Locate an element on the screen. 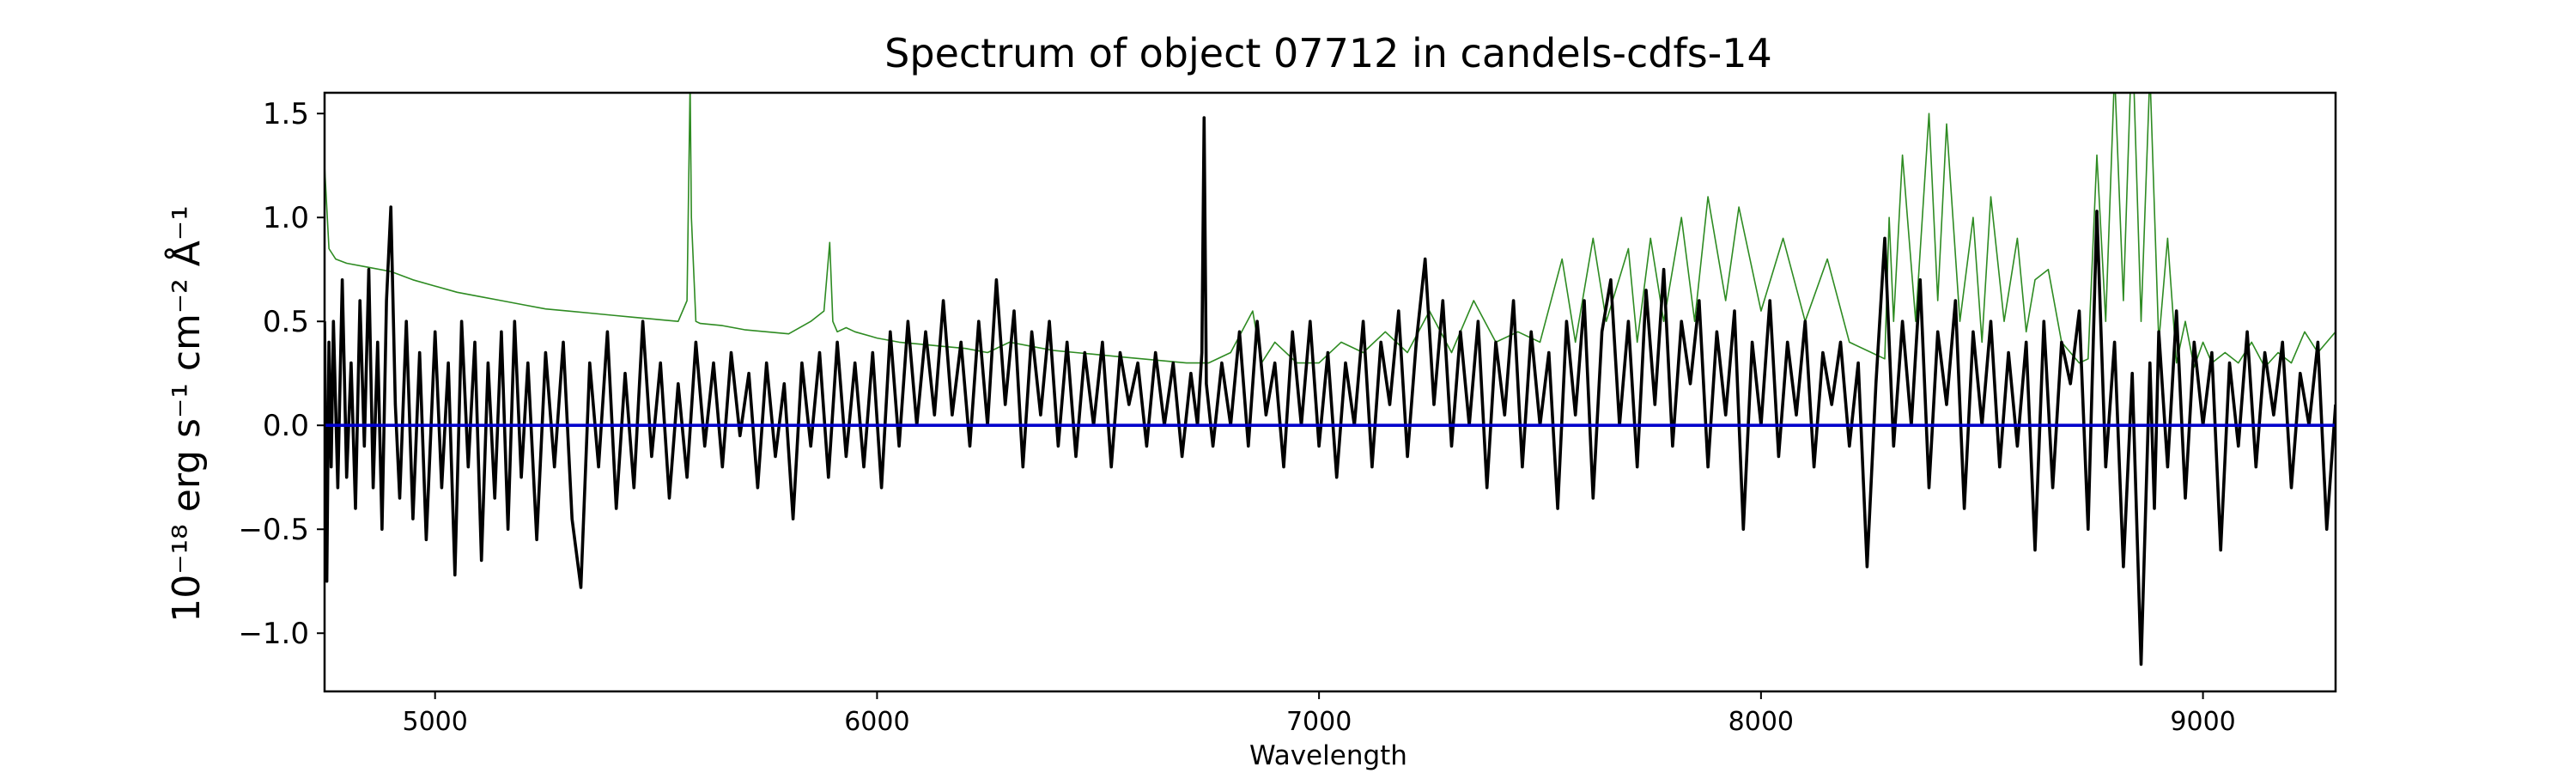 This screenshot has width=2576, height=773. y-tick-label: −0.5 is located at coordinates (273, 530).